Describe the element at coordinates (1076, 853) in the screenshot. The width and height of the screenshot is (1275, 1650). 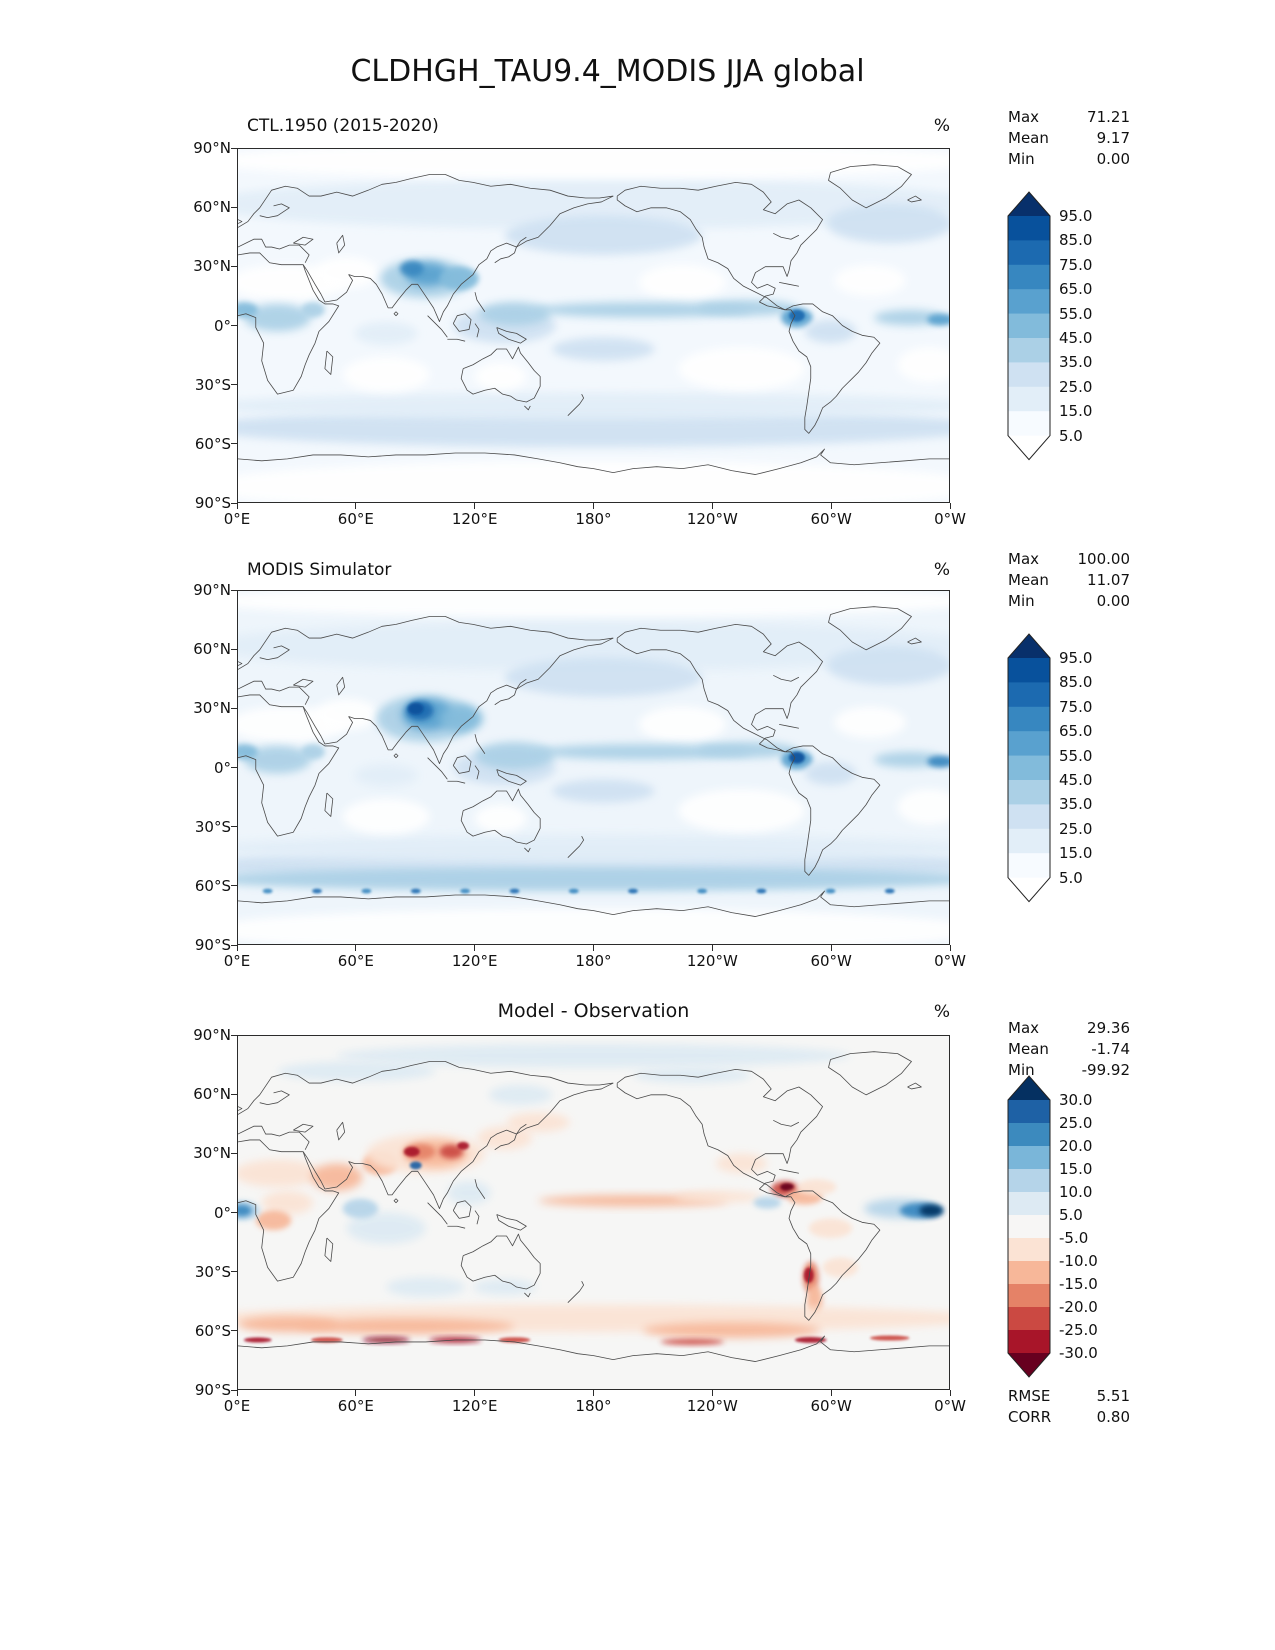
I see `colorbar-tick-label: 15.0` at that location.